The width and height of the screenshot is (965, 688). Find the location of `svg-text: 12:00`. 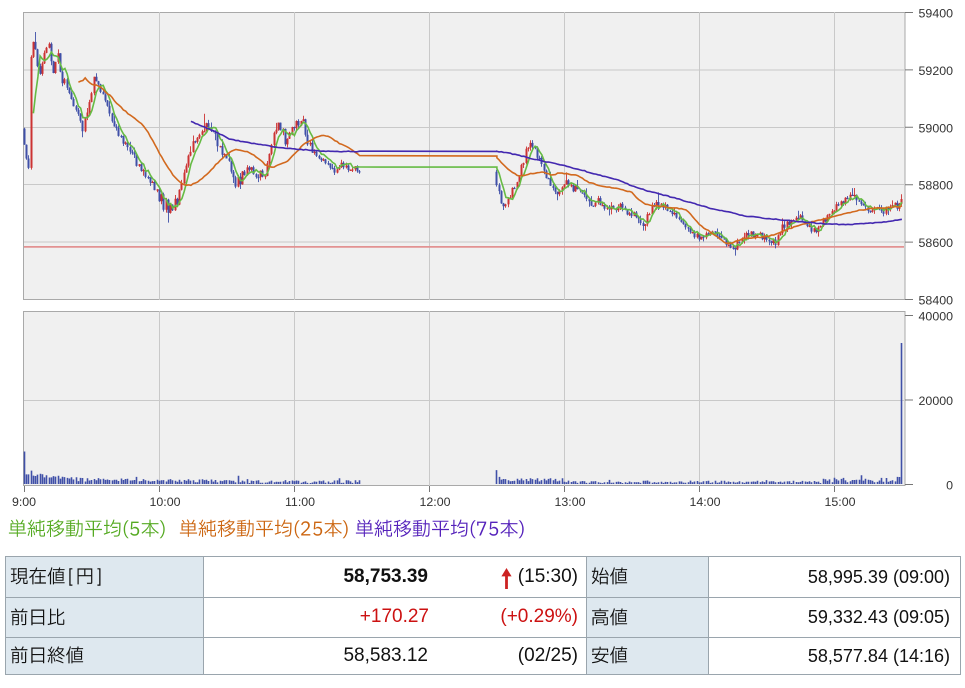

svg-text: 12:00 is located at coordinates (434, 502).